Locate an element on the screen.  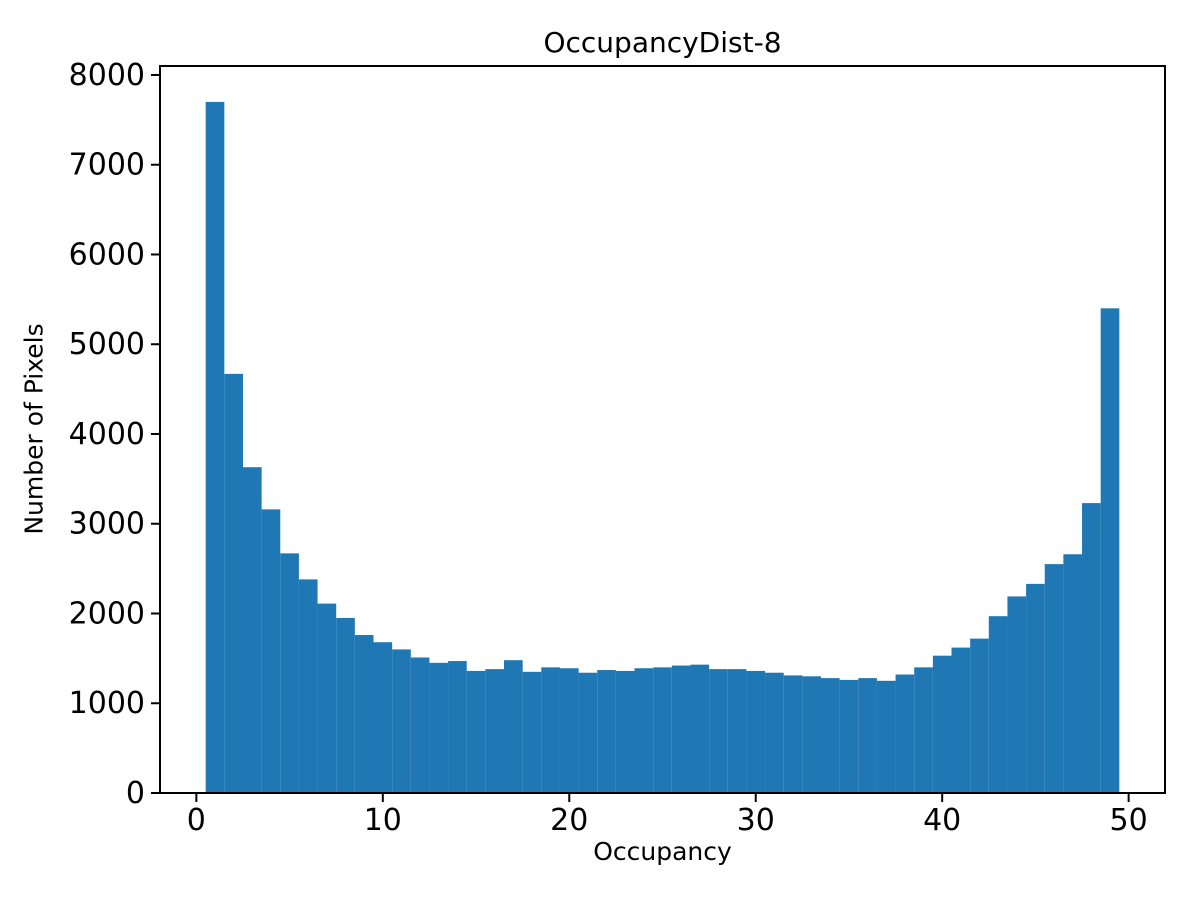
x-axis-label: Occupancy is located at coordinates (662, 851).